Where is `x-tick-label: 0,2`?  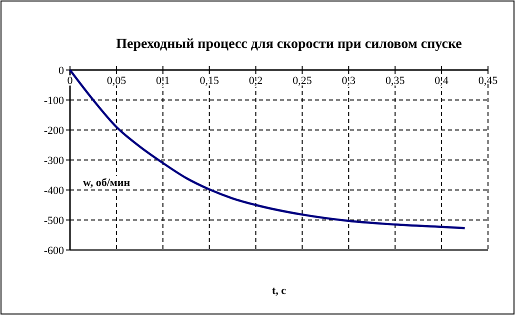 x-tick-label: 0,2 is located at coordinates (255, 81).